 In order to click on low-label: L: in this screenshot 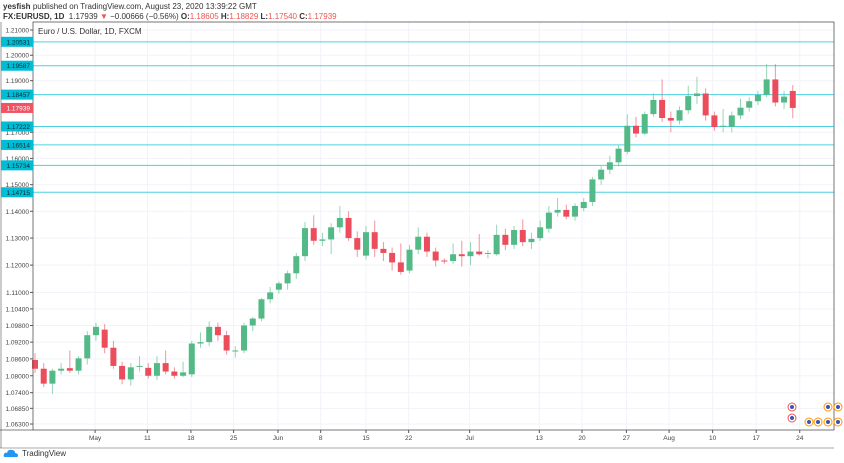, I will do `click(264, 16)`.